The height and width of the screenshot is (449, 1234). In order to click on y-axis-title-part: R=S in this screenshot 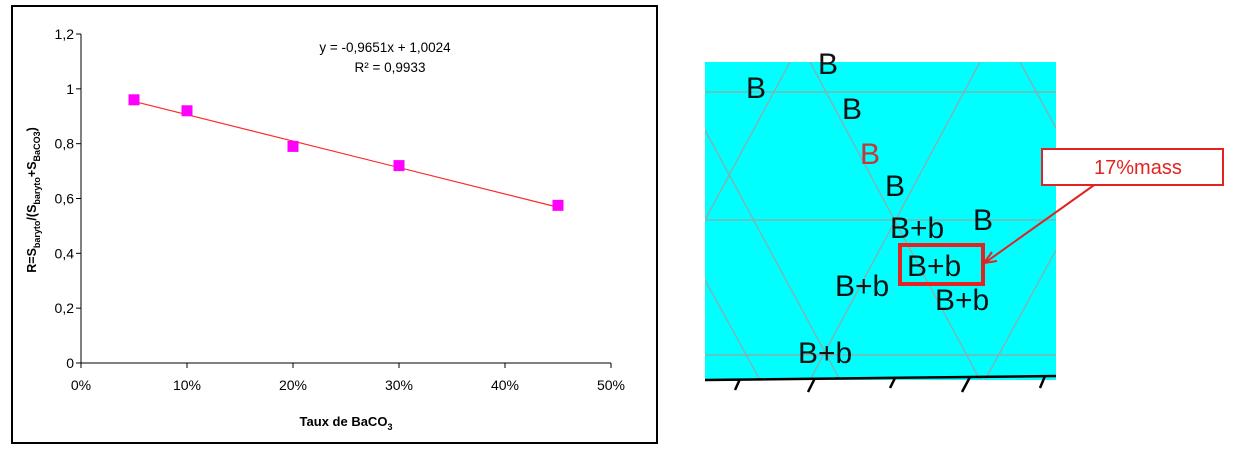, I will do `click(32, 260)`.